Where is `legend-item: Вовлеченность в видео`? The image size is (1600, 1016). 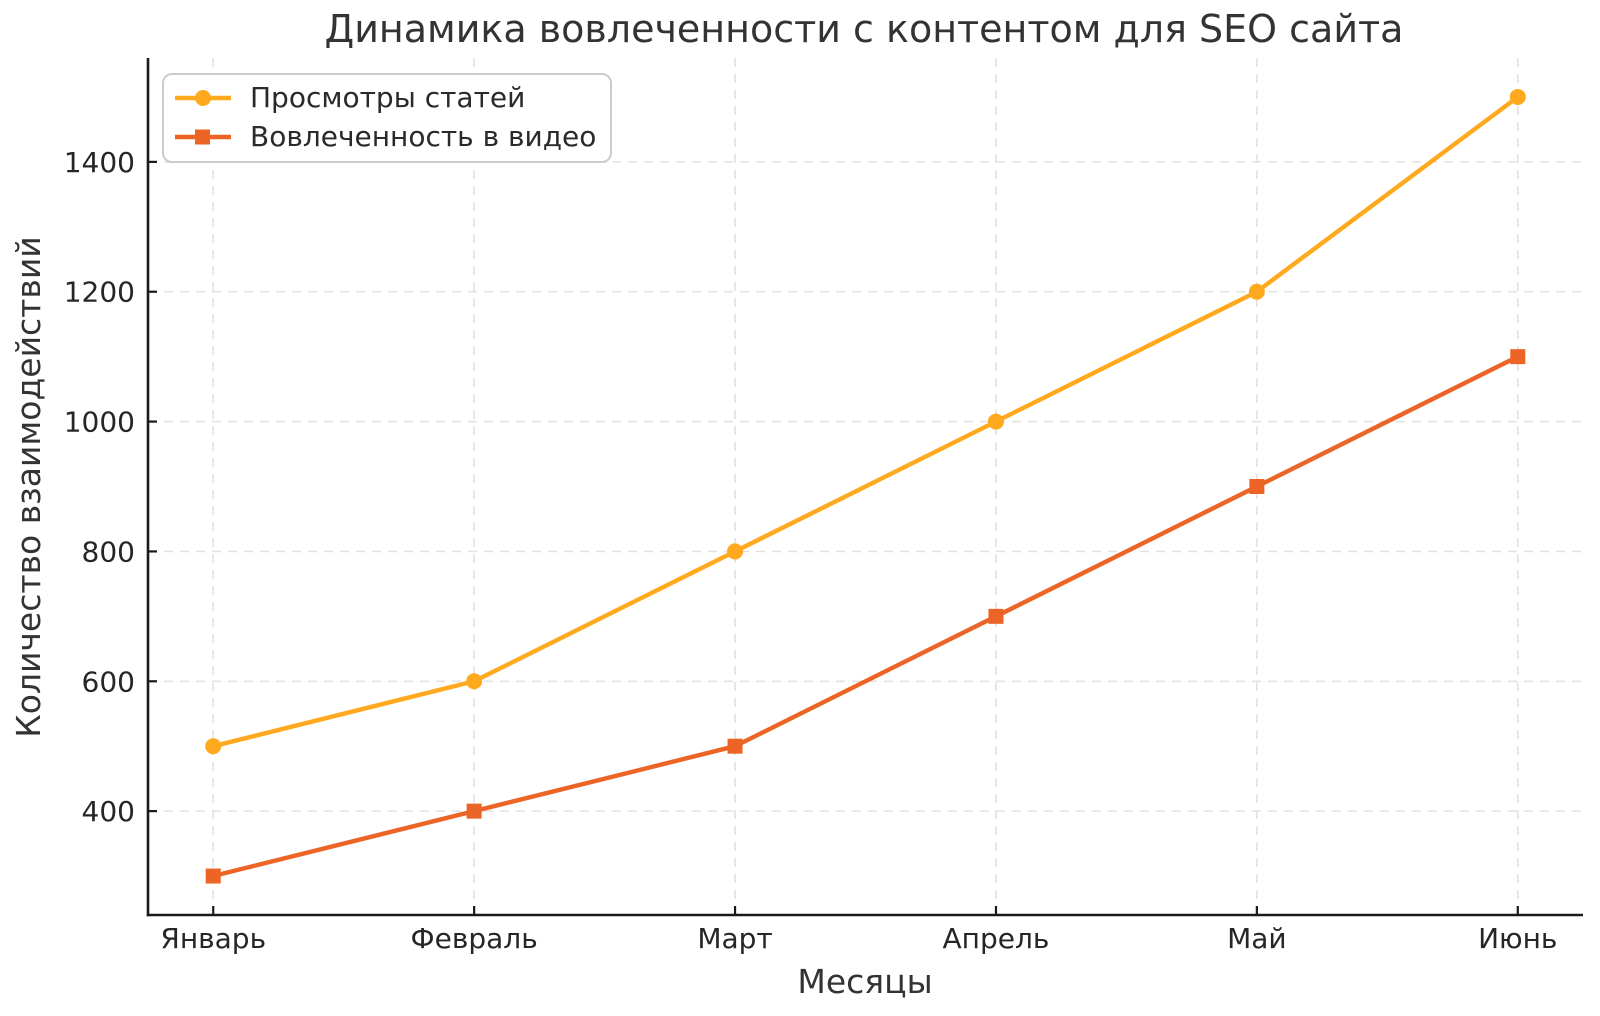 legend-item: Вовлеченность в видео is located at coordinates (385, 136).